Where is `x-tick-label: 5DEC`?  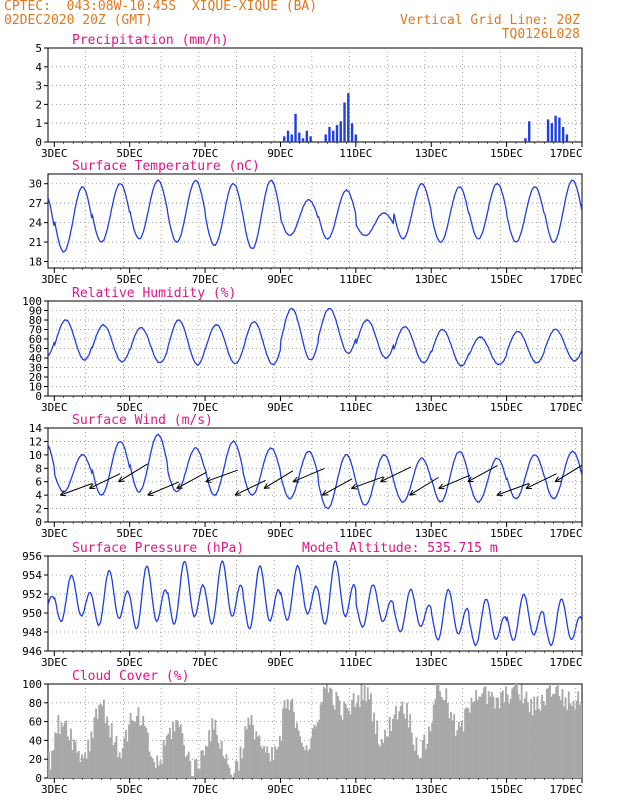
x-tick-label: 5DEC is located at coordinates (129, 407).